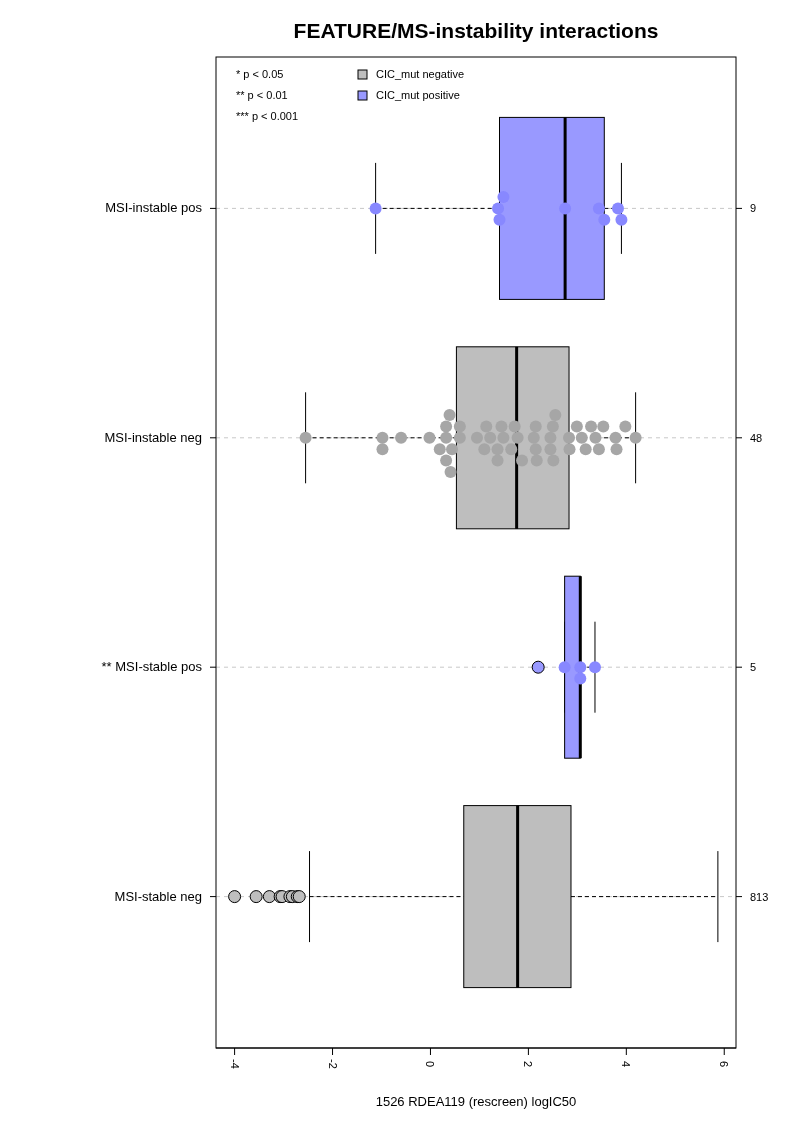 This screenshot has height=1122, width=793. I want to click on y-tick-label: MSI-instable pos, so click(154, 208).